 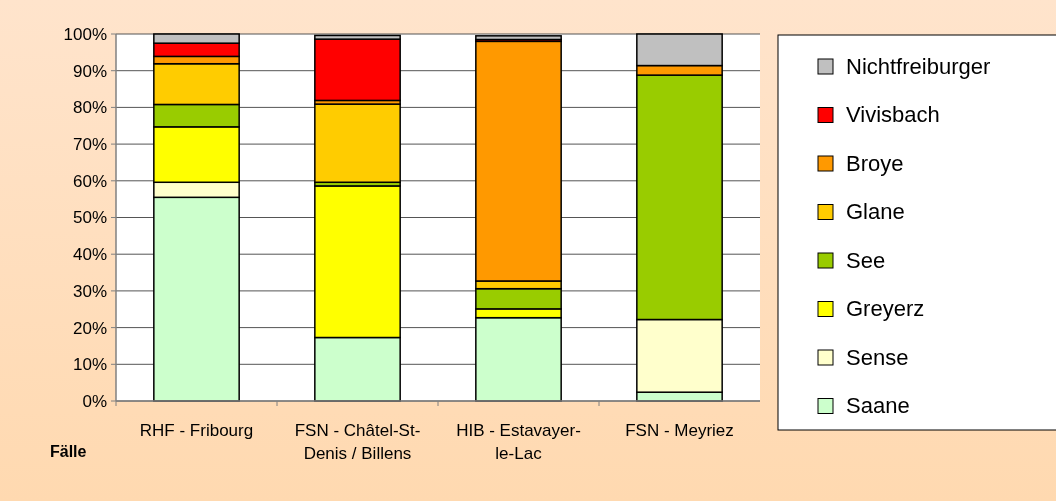 I want to click on y-tick-label: 60%, so click(x=89, y=181).